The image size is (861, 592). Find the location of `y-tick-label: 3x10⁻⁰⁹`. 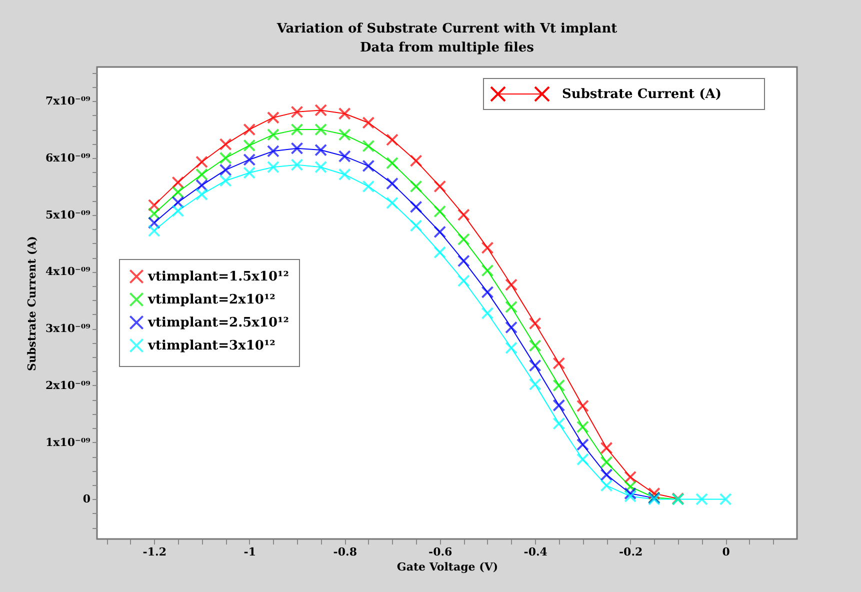

y-tick-label: 3x10⁻⁰⁹ is located at coordinates (68, 329).